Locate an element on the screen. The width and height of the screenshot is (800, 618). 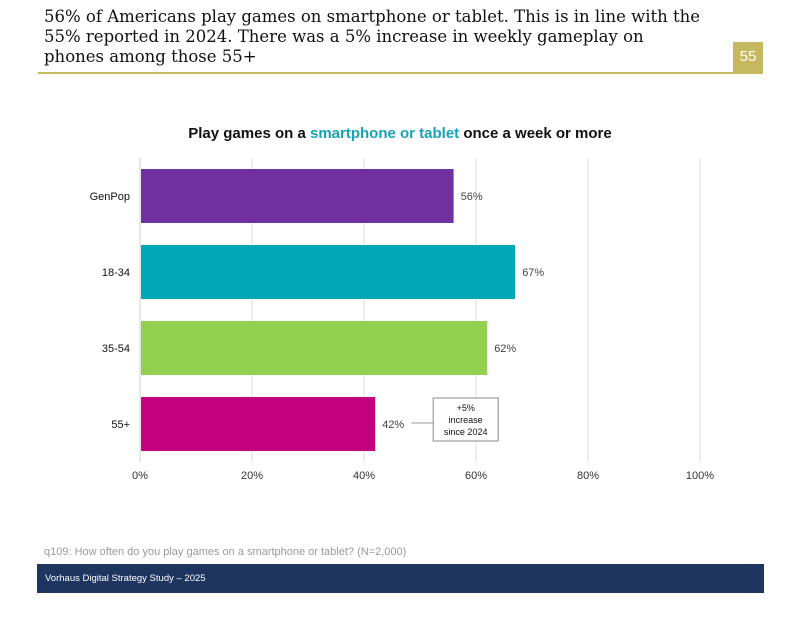
value-label: 62% is located at coordinates (505, 349).